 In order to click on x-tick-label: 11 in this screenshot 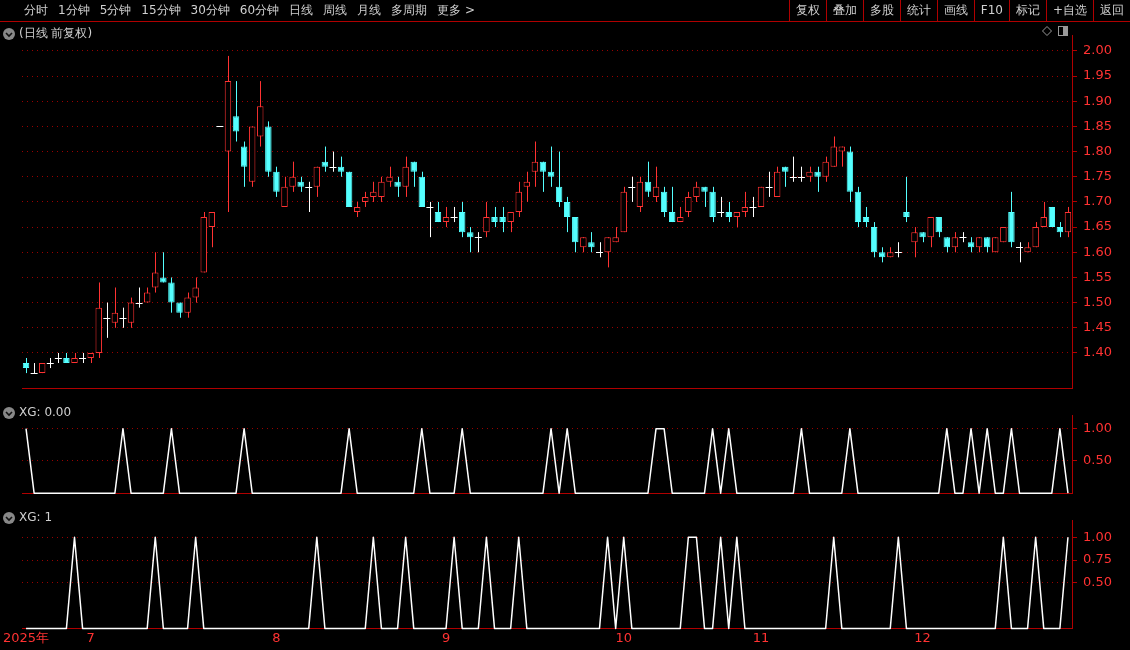, I will do `click(761, 637)`.